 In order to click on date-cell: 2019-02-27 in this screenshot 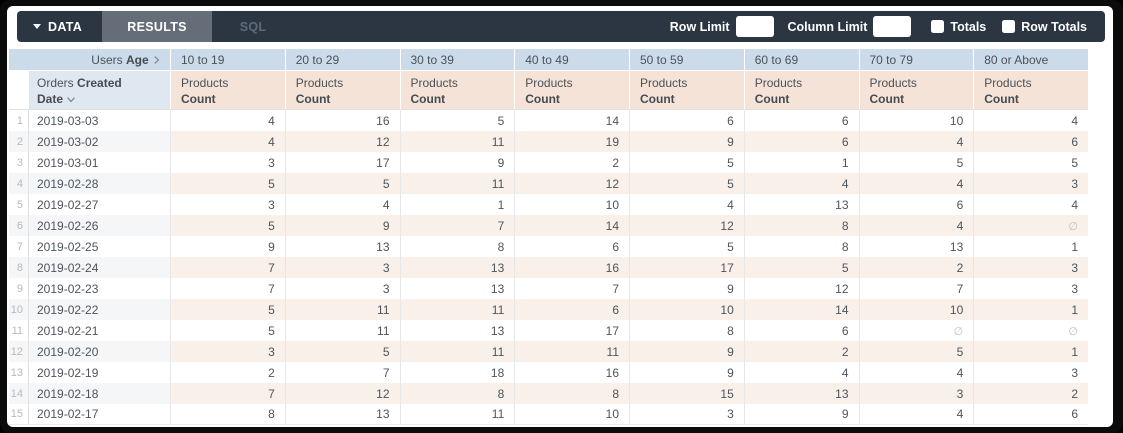, I will do `click(68, 204)`.